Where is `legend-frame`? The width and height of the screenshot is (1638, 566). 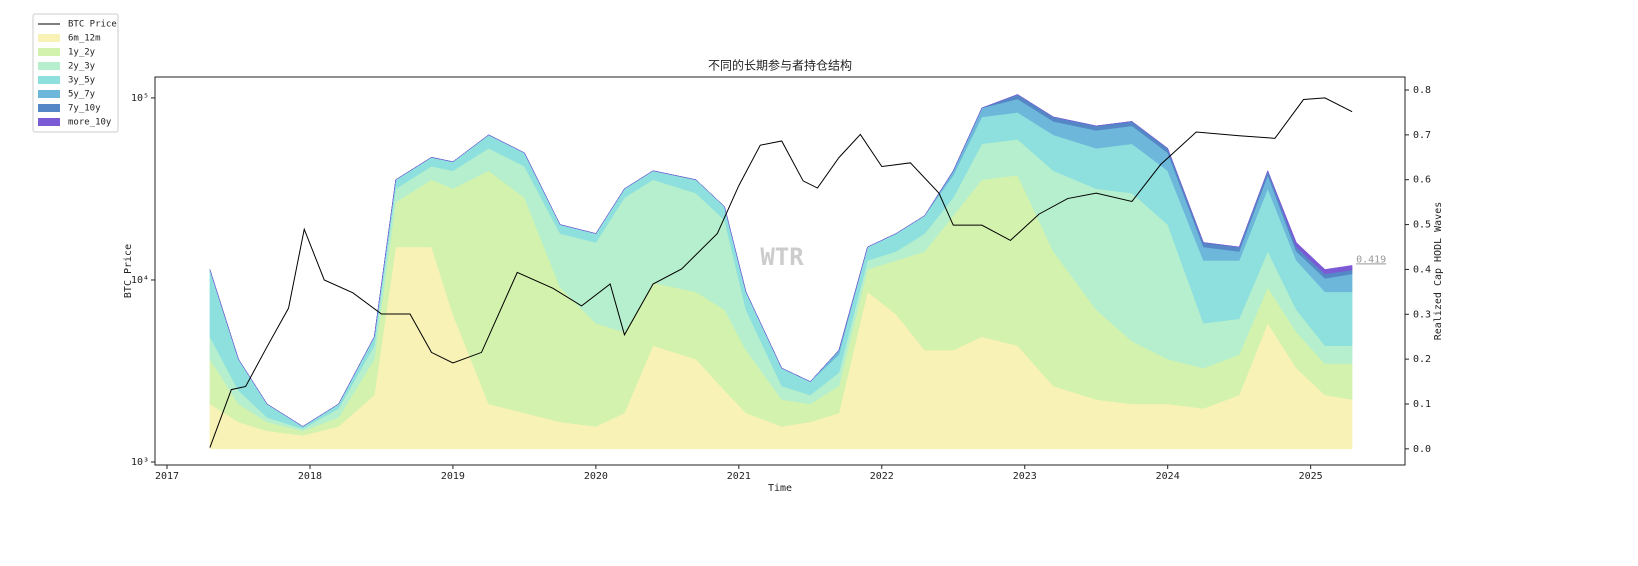
legend-frame is located at coordinates (75, 73).